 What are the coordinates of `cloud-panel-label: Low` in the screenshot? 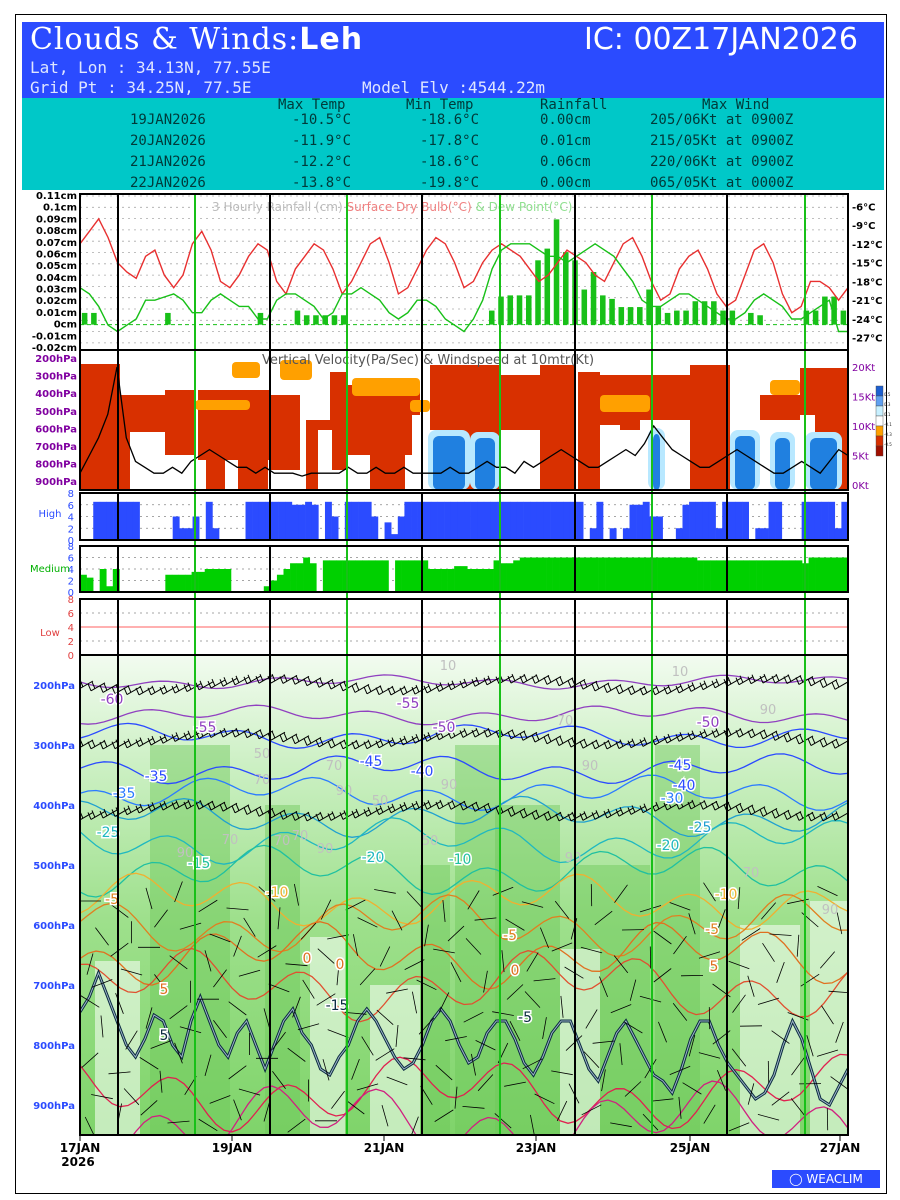 It's located at (50, 633).